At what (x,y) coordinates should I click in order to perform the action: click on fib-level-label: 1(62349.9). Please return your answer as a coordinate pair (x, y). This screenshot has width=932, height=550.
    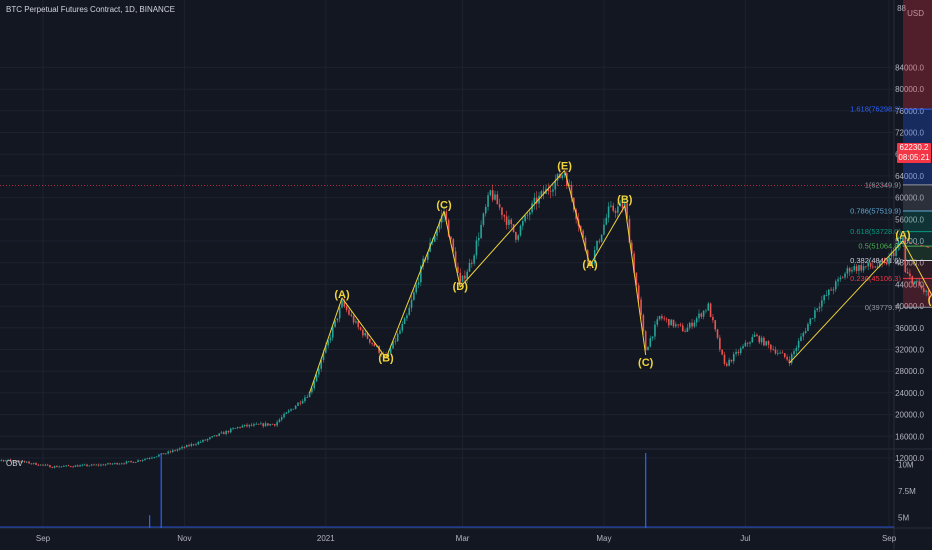
    Looking at the image, I should click on (883, 184).